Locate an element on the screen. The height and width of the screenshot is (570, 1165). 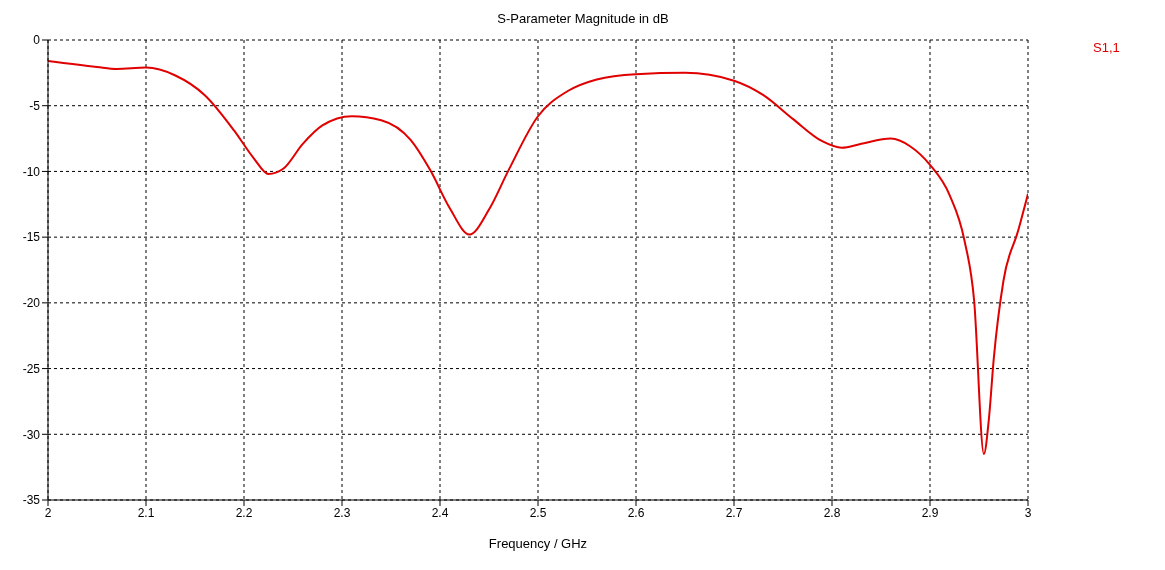
y-tick-label: -5 is located at coordinates (35, 105).